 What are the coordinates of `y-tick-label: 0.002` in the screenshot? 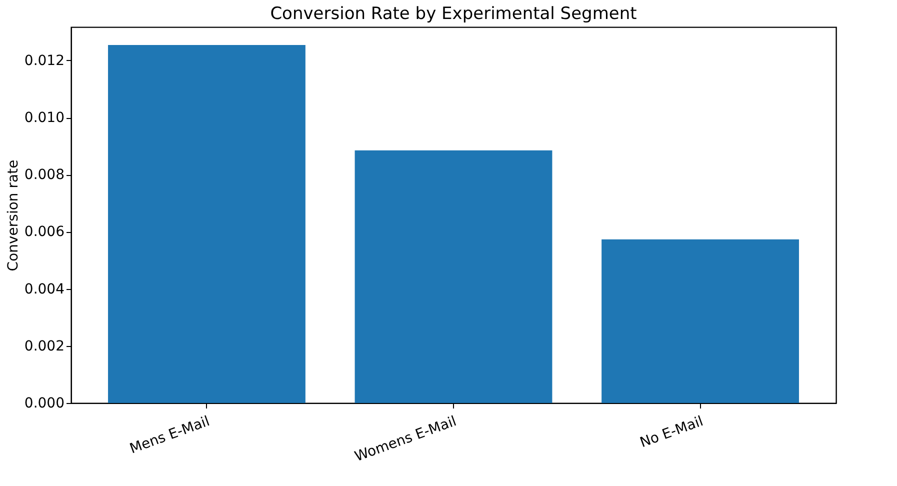 It's located at (44, 346).